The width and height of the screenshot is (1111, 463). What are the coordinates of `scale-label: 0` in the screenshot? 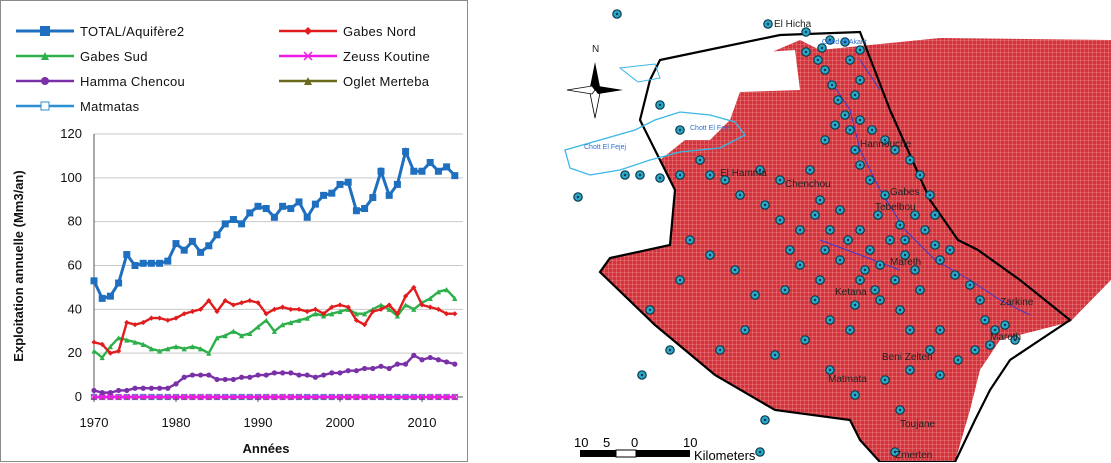 It's located at (634, 442).